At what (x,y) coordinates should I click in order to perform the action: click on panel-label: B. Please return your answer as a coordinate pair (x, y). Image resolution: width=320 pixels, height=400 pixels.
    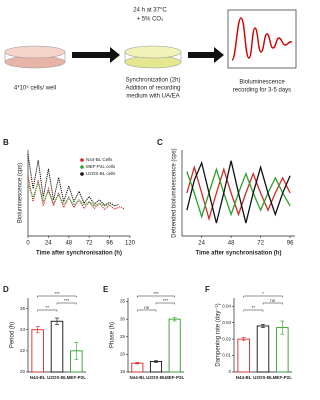
    Looking at the image, I should click on (6, 142).